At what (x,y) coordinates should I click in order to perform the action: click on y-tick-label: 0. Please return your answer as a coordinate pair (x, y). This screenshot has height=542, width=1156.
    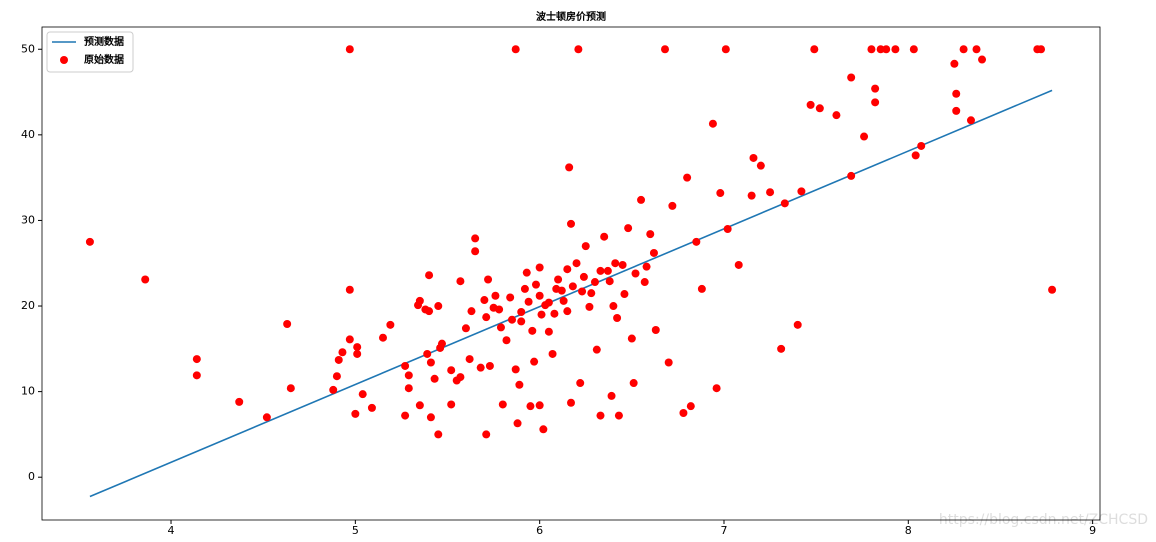
    Looking at the image, I should click on (31, 476).